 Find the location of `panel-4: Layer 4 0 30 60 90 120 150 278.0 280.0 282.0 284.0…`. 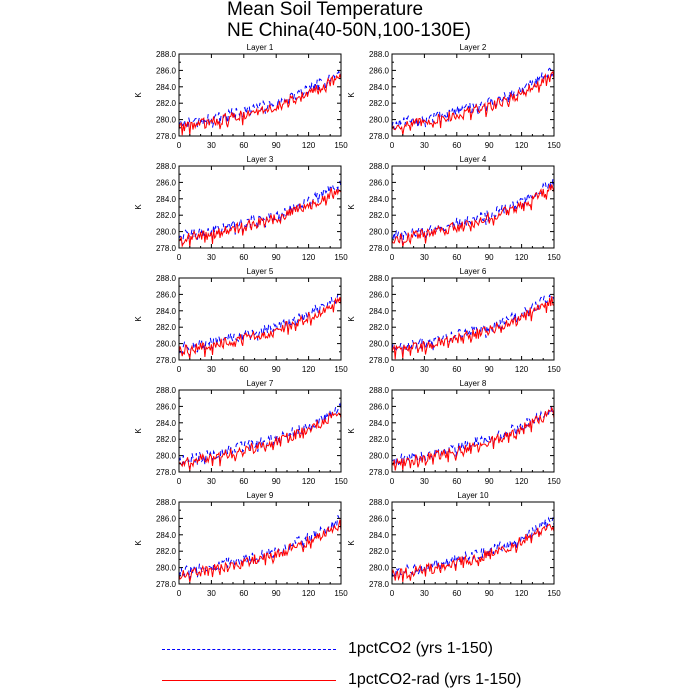

panel-4: Layer 4 0 30 60 90 120 150 278.0 280.0 282.0 284.0… is located at coordinates (454, 208).